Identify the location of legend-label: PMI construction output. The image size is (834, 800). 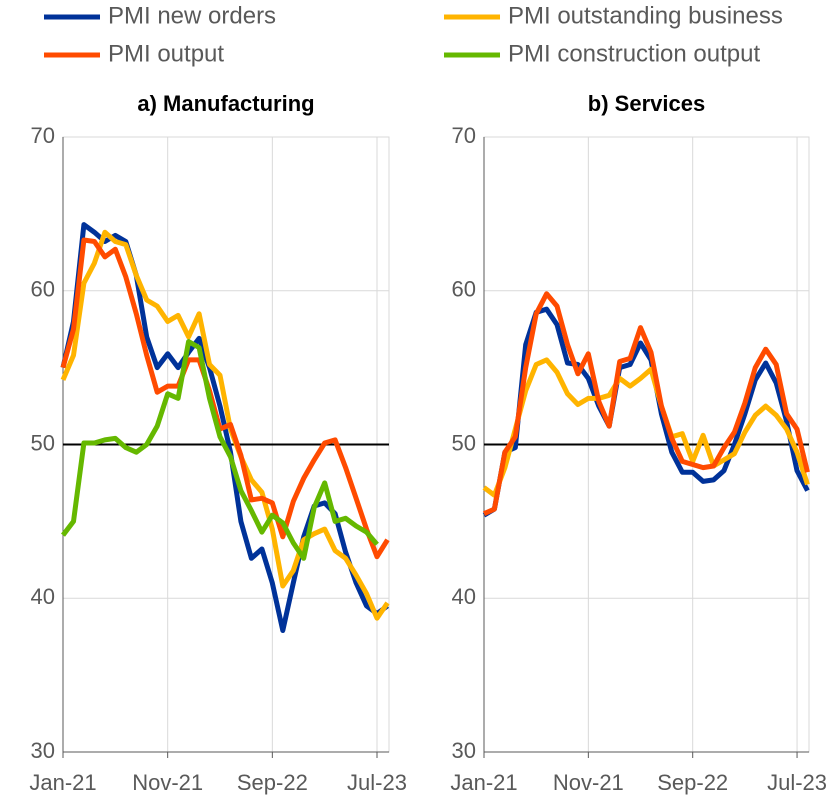
(634, 53).